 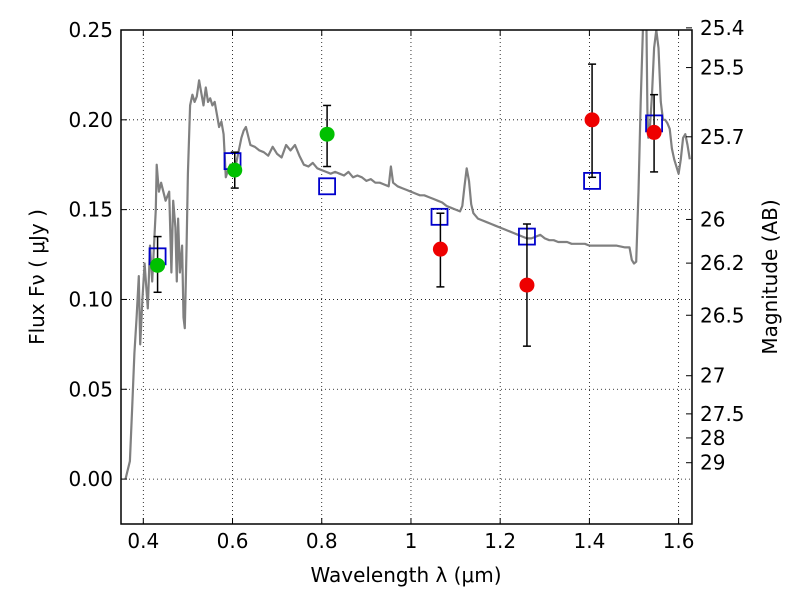 What do you see at coordinates (322, 541) in the screenshot?
I see `x-tick-label: 0.8` at bounding box center [322, 541].